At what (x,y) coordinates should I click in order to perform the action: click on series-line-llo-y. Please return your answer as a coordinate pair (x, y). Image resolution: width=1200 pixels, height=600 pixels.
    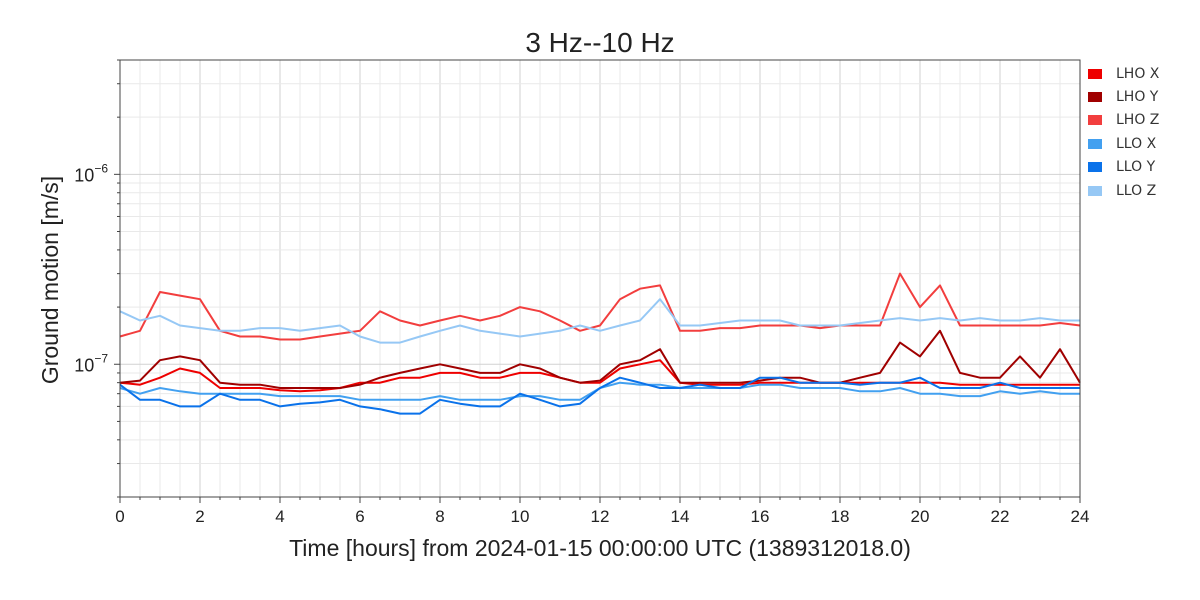
    Looking at the image, I should click on (599, 395).